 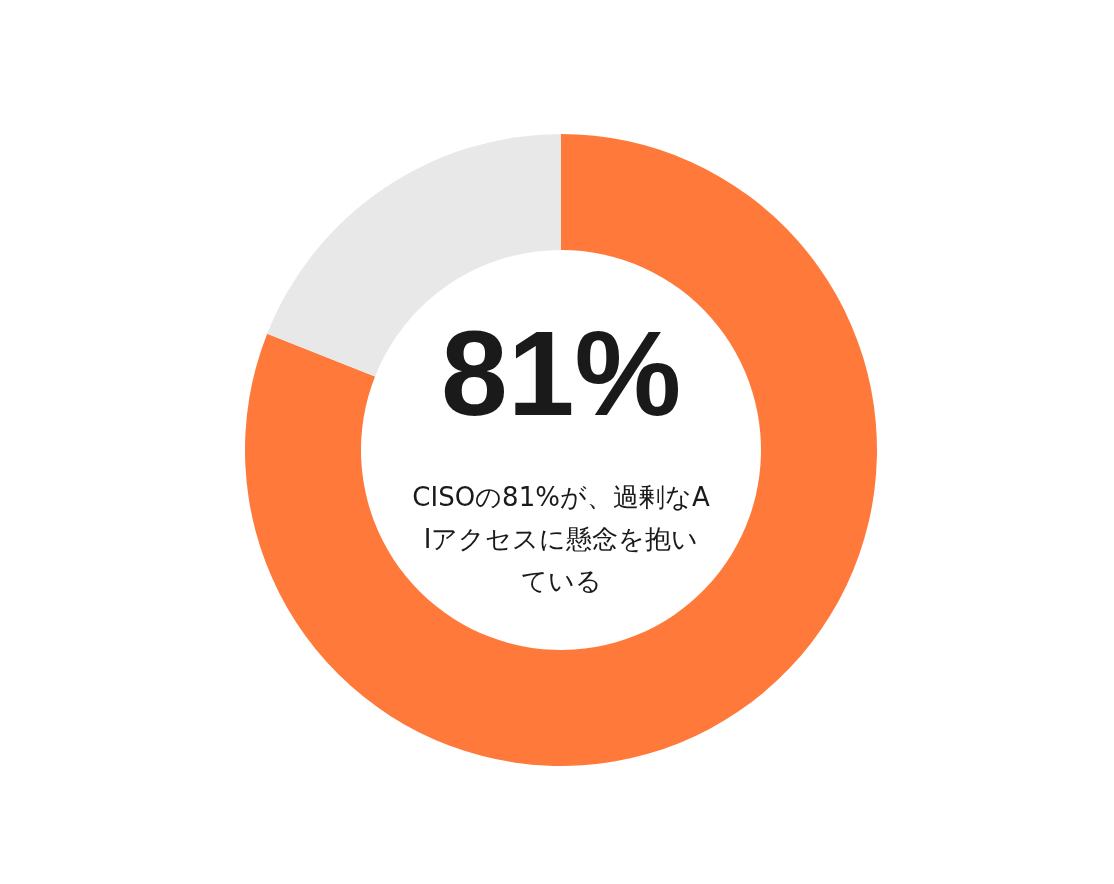 What do you see at coordinates (561, 539) in the screenshot?
I see `text: CISOの81%が、過剰なAIアクセスに懸念を抱いている` at bounding box center [561, 539].